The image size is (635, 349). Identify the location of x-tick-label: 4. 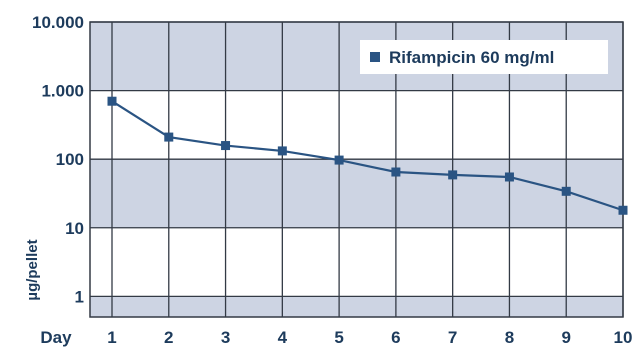
(283, 337).